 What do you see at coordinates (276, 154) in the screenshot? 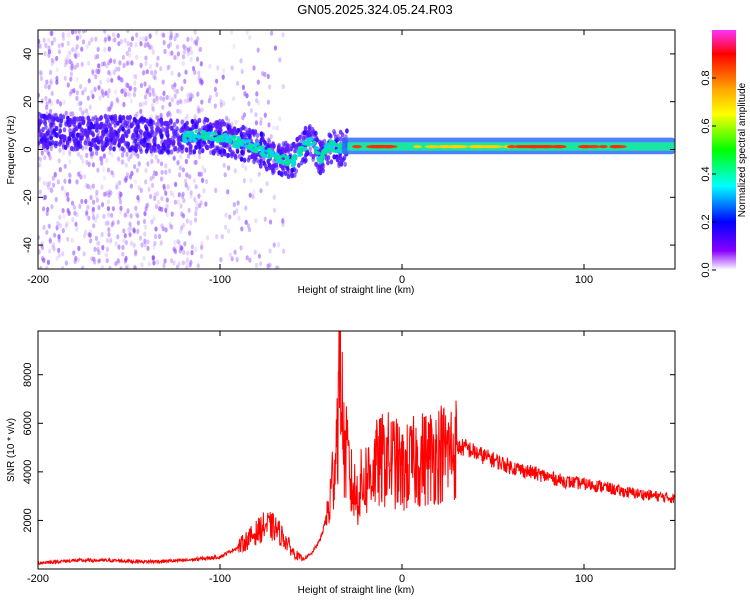
I see `spectrogram-core-blob` at bounding box center [276, 154].